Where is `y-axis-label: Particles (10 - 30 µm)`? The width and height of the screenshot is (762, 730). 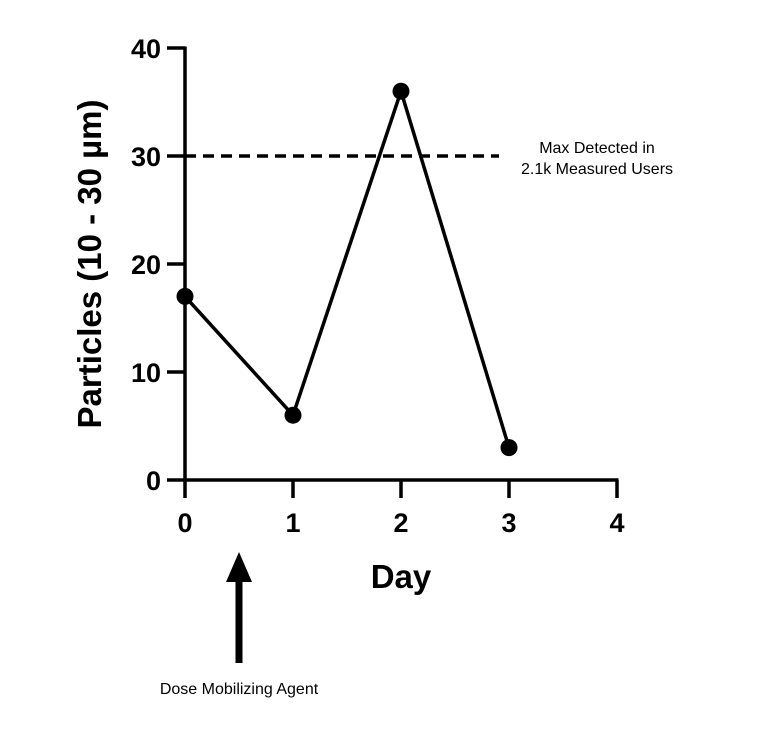 y-axis-label: Particles (10 - 30 µm) is located at coordinates (89, 263).